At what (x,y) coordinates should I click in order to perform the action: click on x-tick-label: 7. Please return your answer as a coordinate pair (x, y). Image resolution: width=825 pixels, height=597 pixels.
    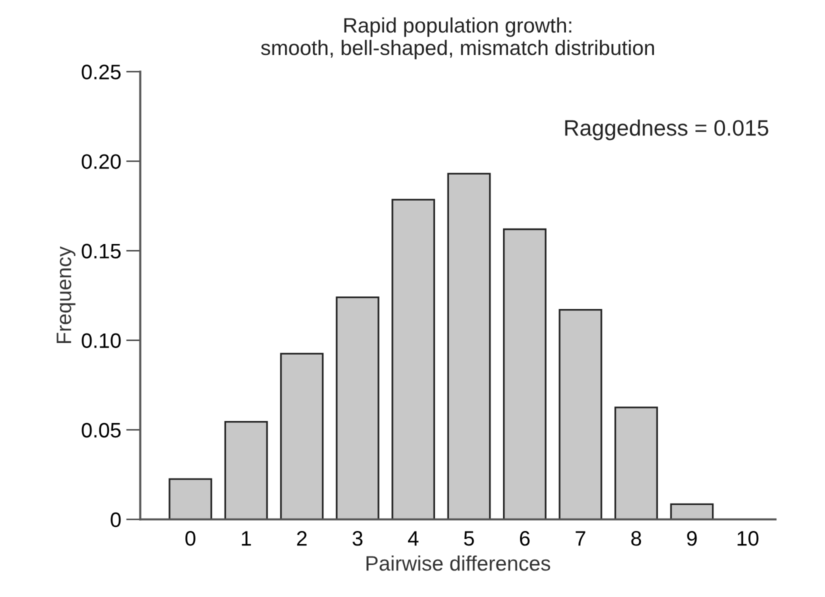
    Looking at the image, I should click on (581, 538).